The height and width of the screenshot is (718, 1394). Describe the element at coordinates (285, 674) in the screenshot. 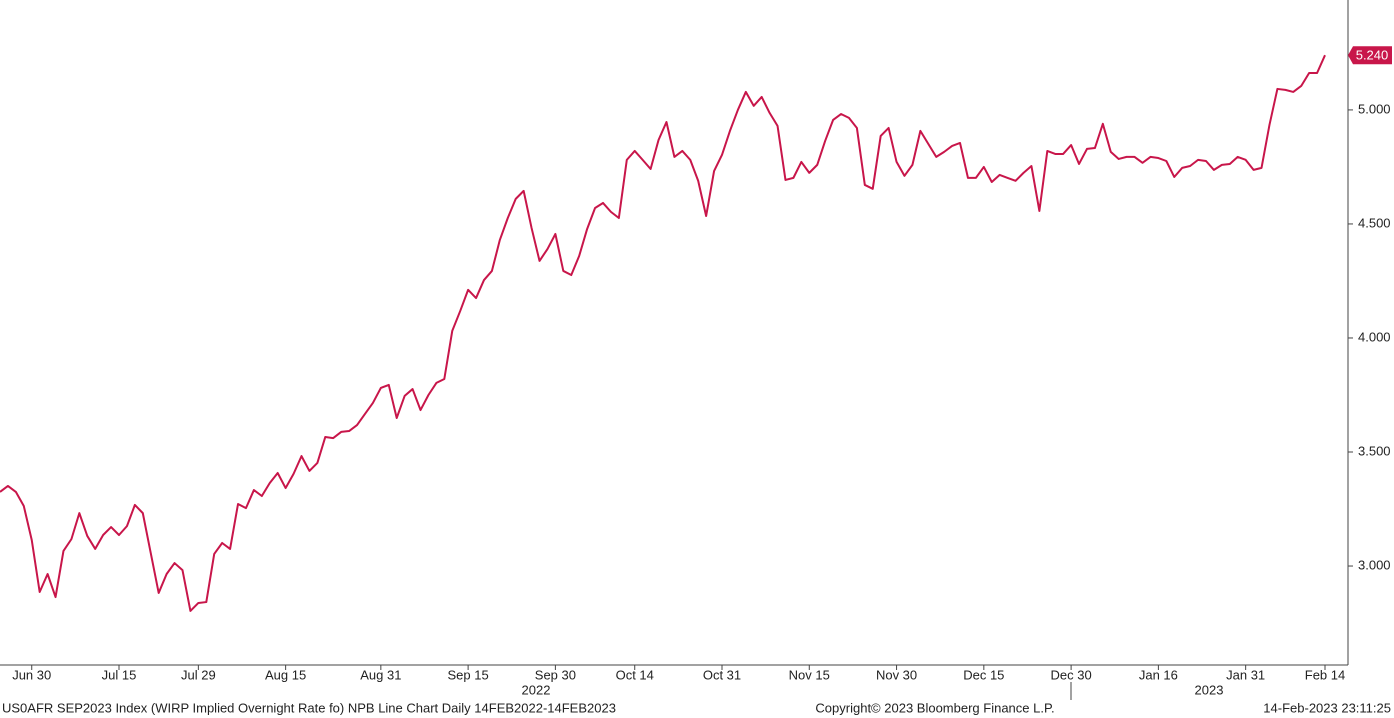

I see `x-tick-label: Aug 15` at that location.